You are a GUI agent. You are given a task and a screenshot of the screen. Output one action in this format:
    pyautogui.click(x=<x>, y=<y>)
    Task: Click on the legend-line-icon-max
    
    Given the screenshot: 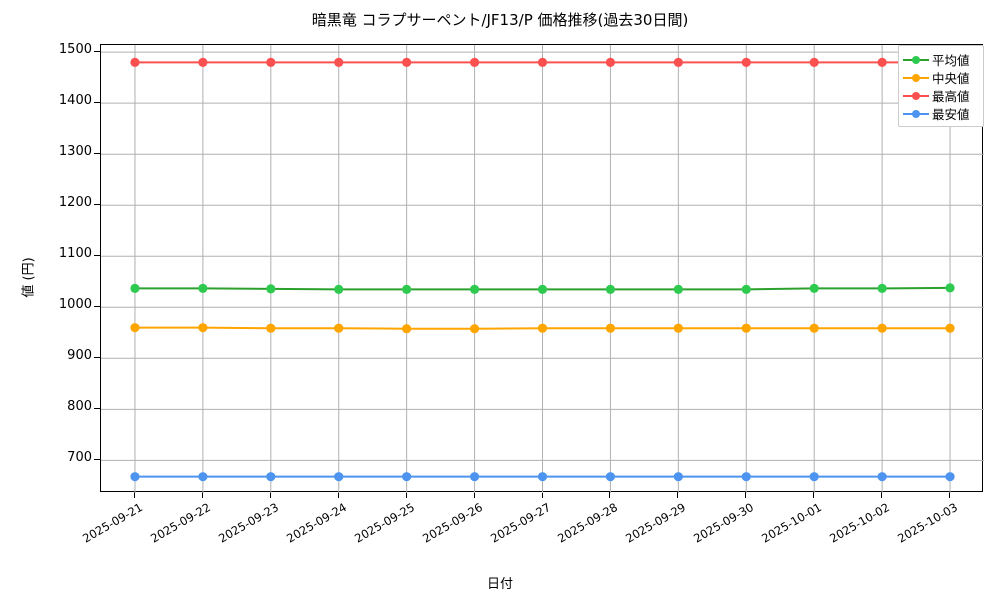 What is the action you would take?
    pyautogui.click(x=916, y=95)
    